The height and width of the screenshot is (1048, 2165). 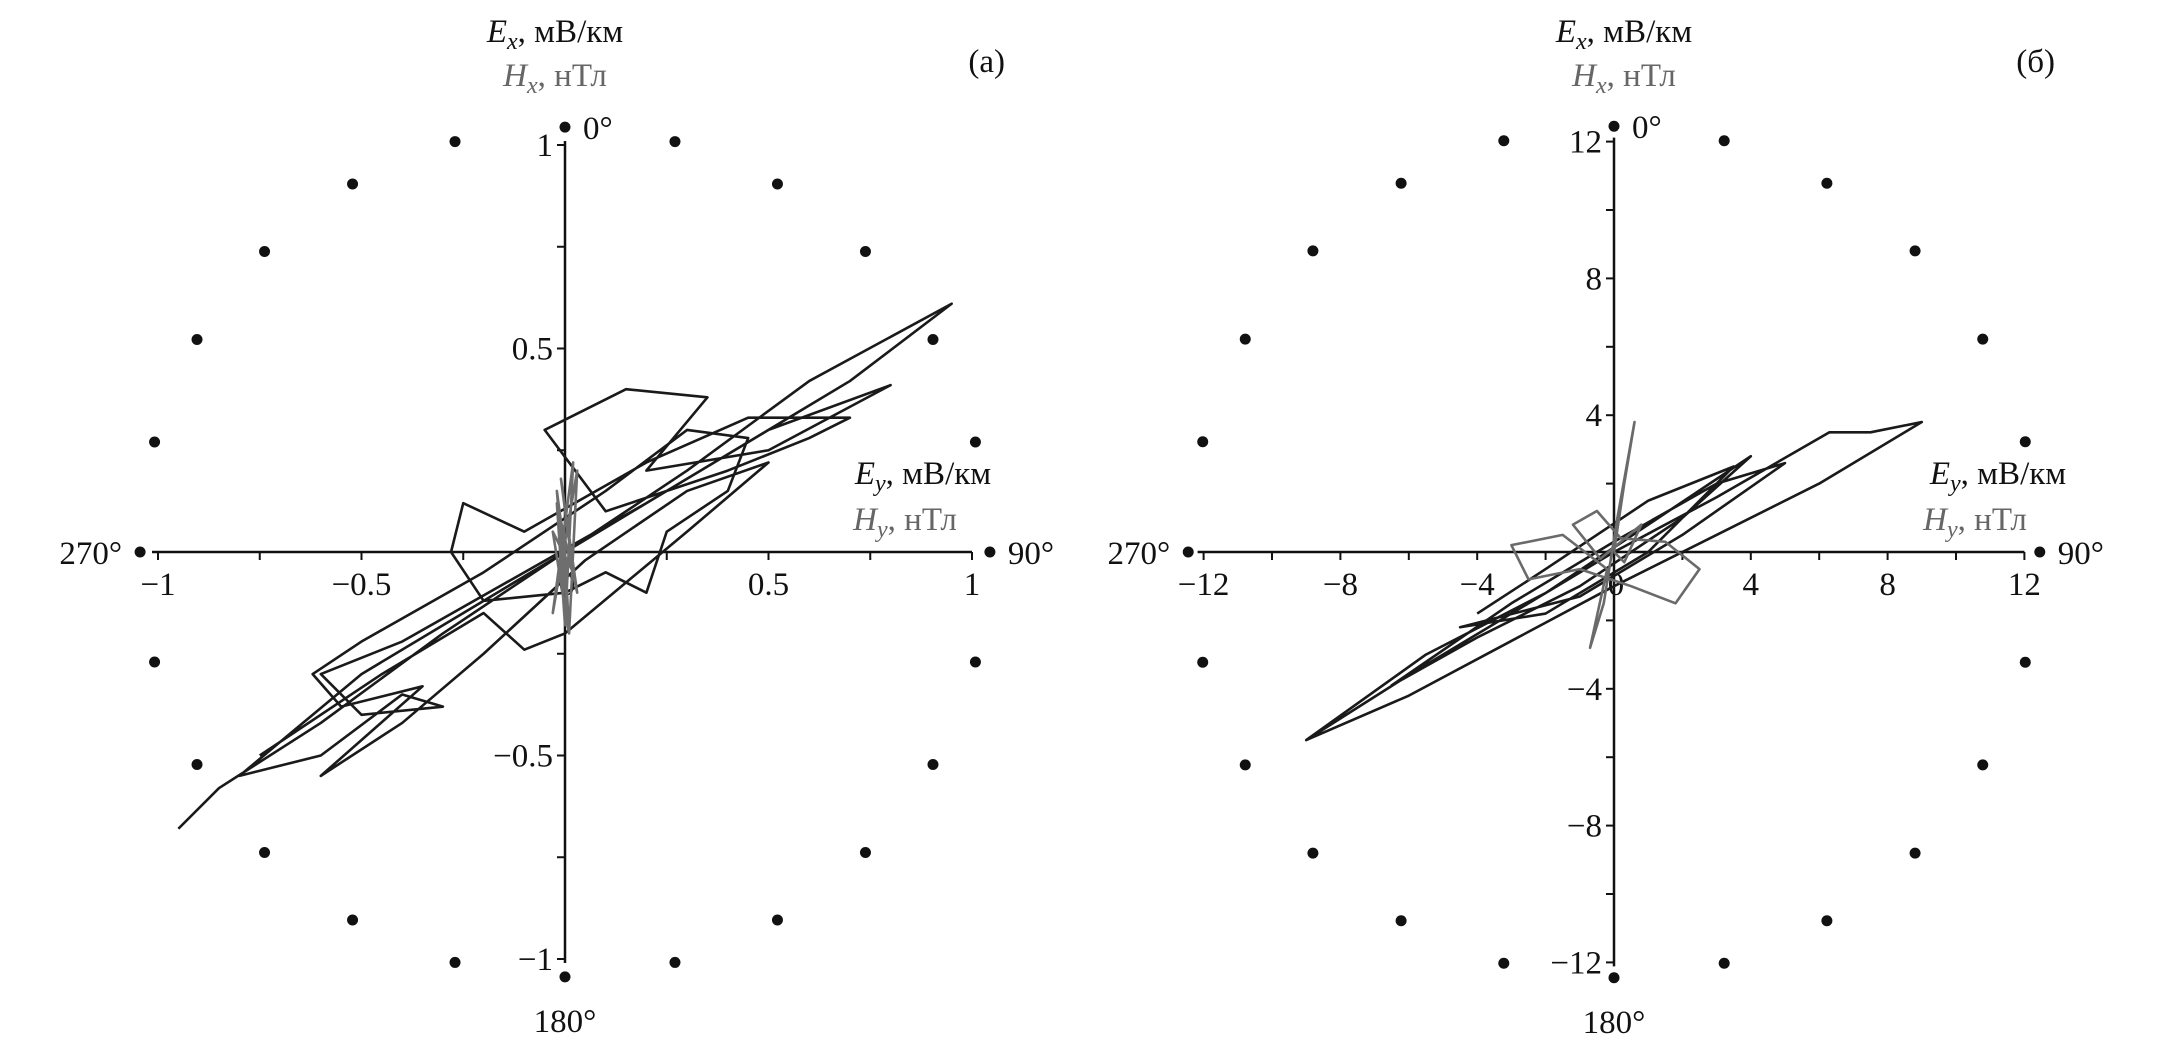 I want to click on x-tick-label: −1, so click(x=157, y=585).